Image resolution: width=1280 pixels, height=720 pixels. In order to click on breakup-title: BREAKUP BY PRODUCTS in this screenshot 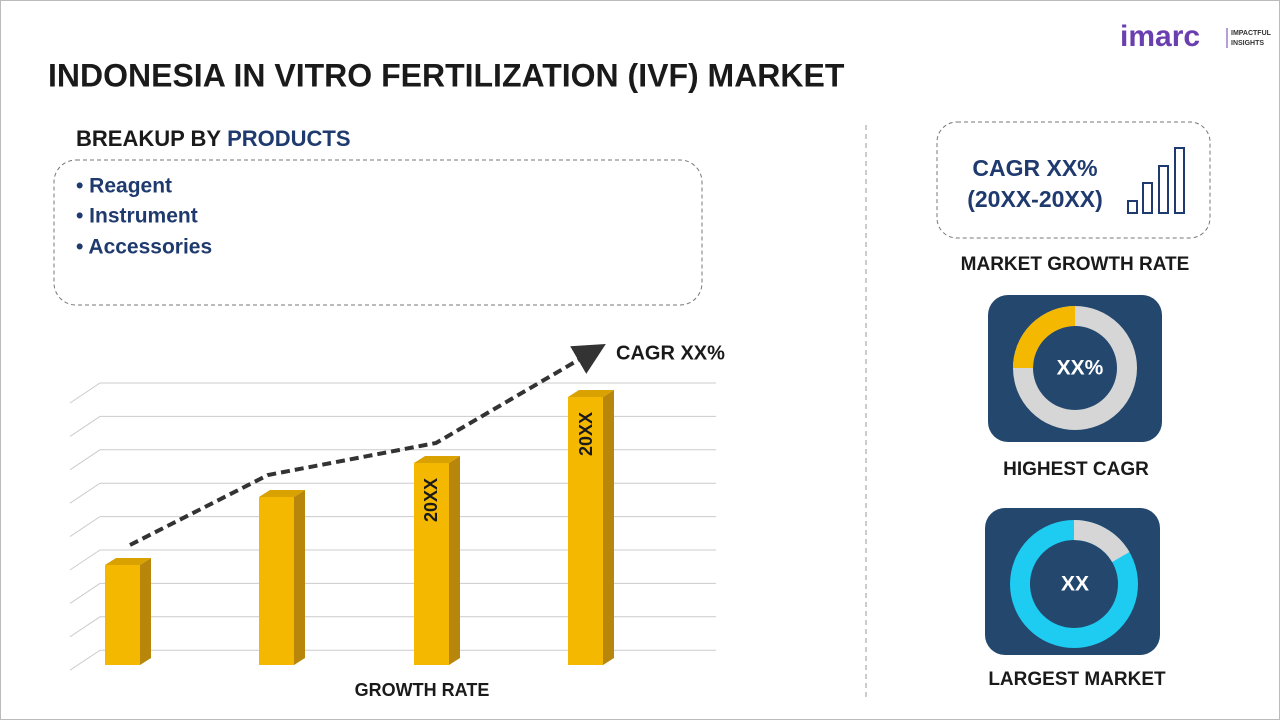, I will do `click(213, 138)`.